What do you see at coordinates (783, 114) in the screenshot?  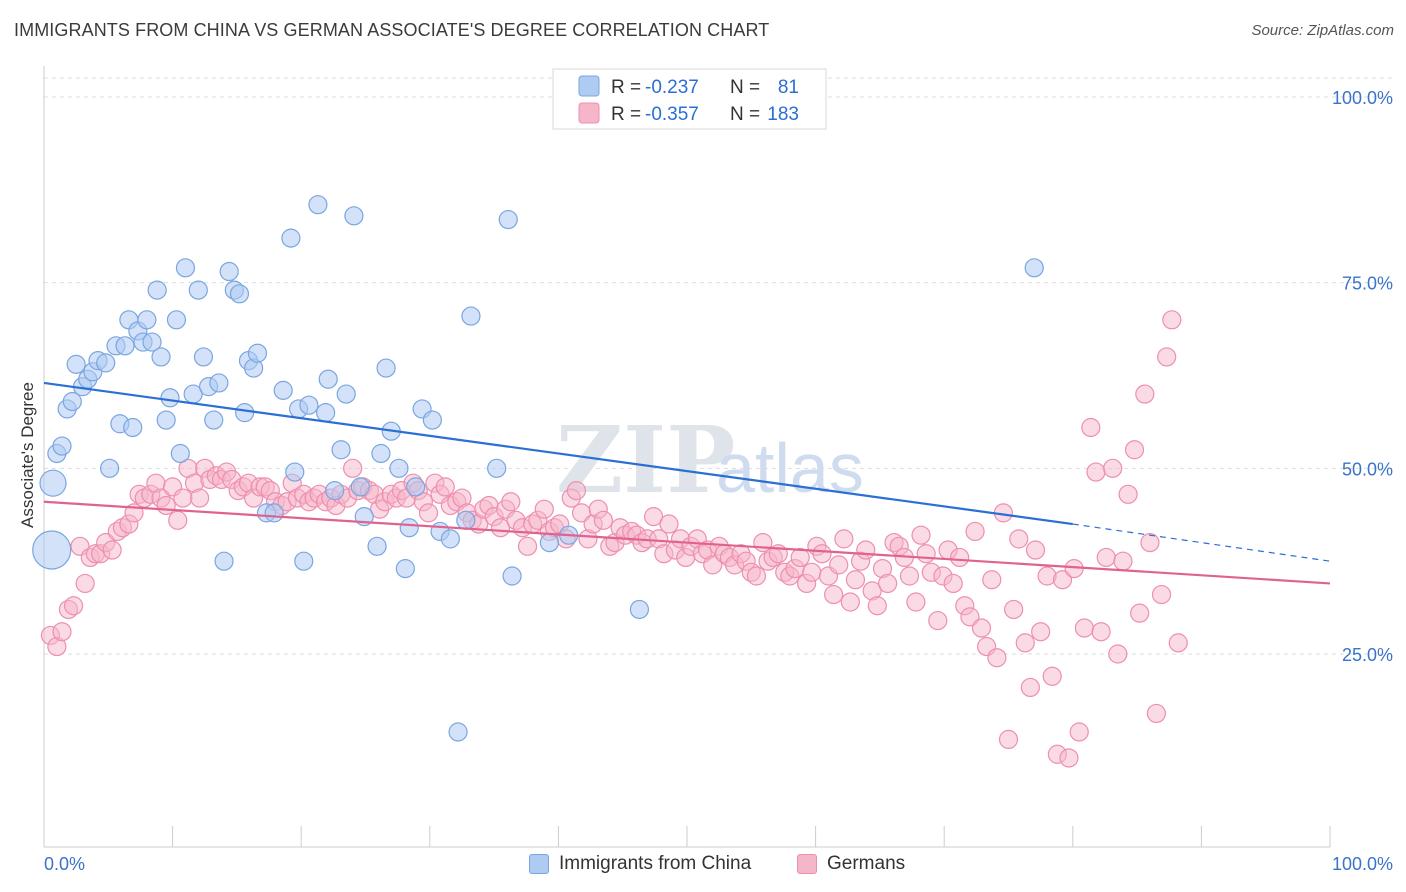 I see `legend-n-value-german: 183` at bounding box center [783, 114].